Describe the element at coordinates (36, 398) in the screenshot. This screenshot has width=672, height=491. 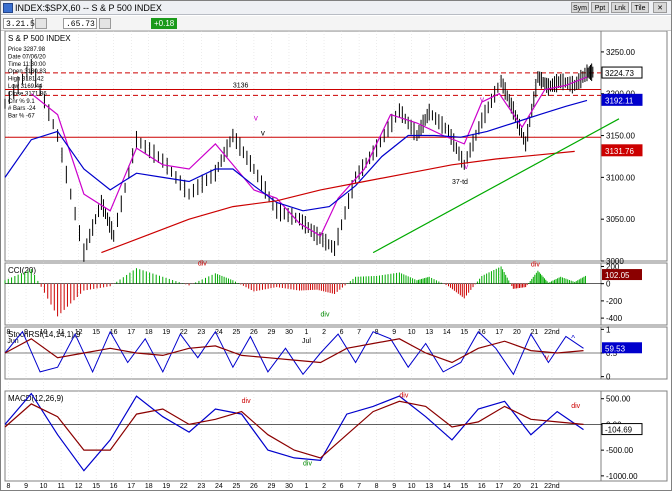
I see `panel-title-3: MACD(12,26,9)` at that location.